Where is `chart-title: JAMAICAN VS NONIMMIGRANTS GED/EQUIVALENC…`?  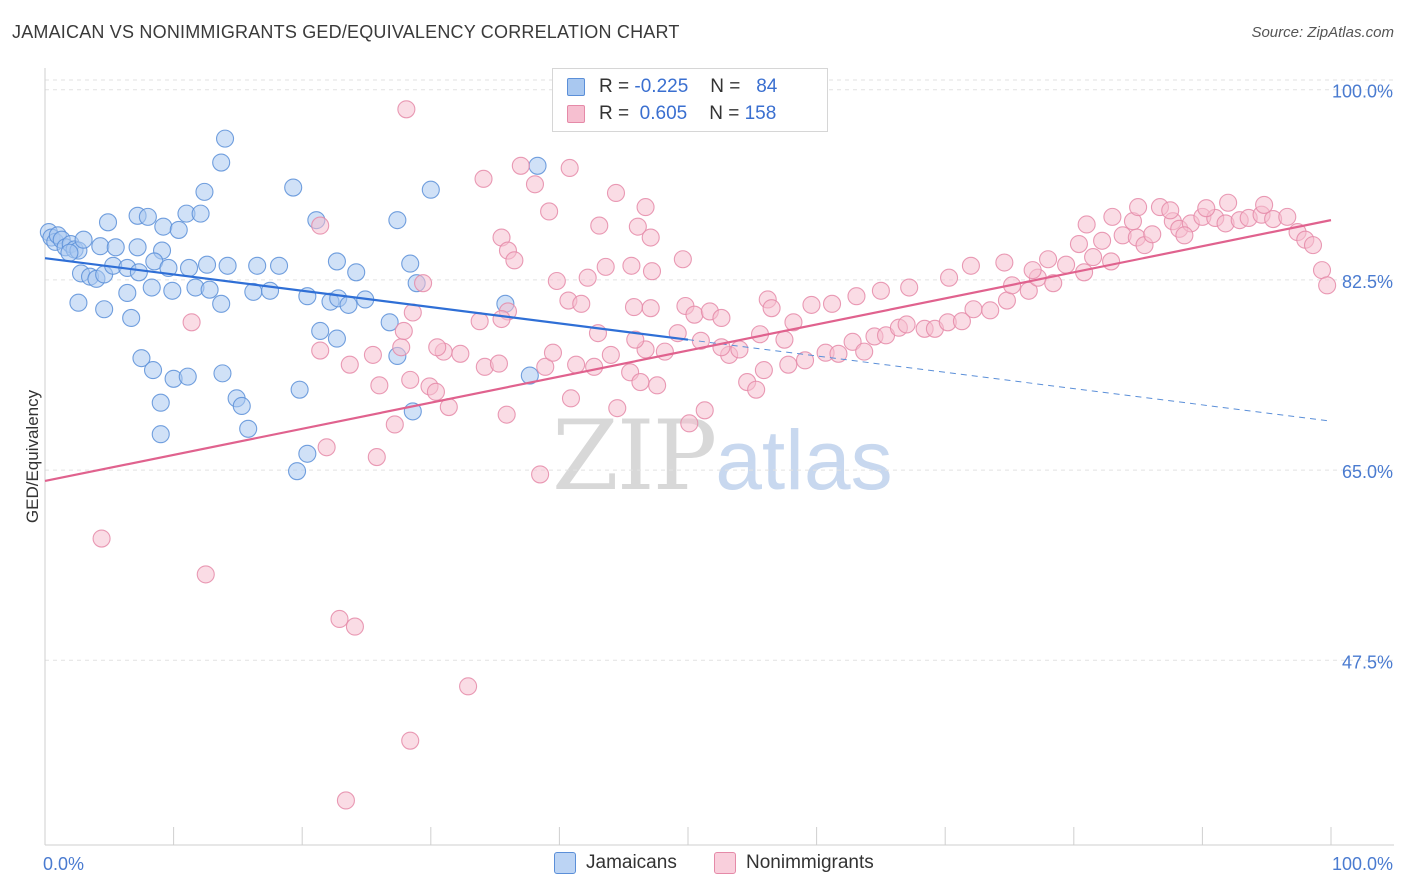
chart-title: JAMAICAN VS NONIMMIGRANTS GED/EQUIVALENC… is located at coordinates (346, 32).